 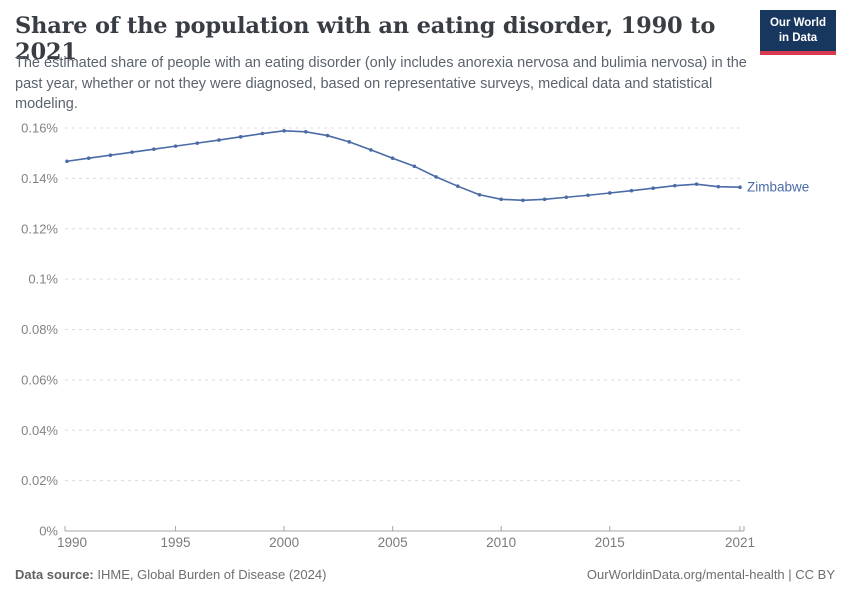 I want to click on x-tick-label: 2015, so click(x=610, y=542).